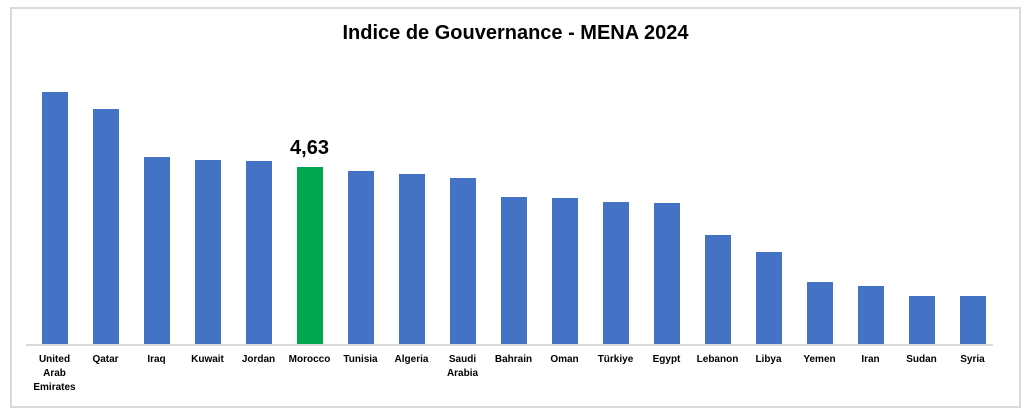 The width and height of the screenshot is (1025, 415). I want to click on bar-slot-tunisia, so click(360, 210).